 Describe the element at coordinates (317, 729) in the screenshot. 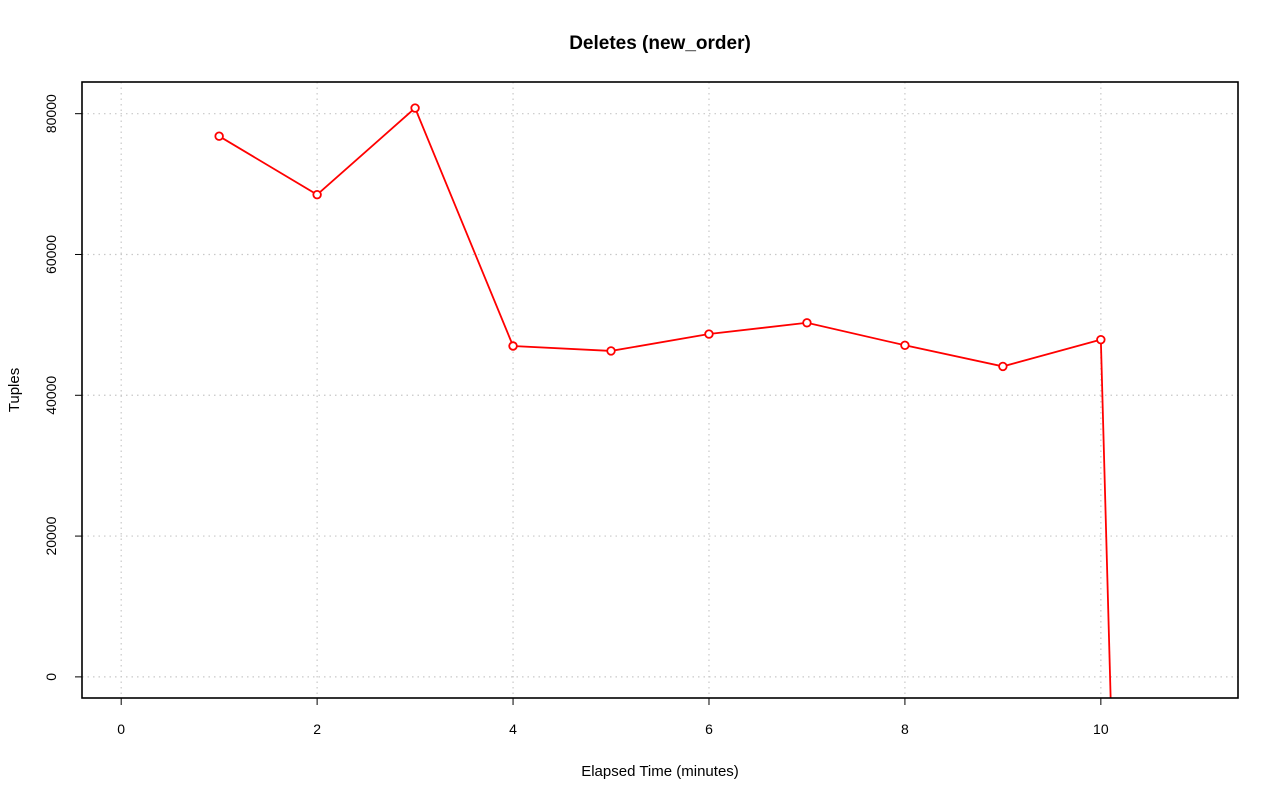

I see `x-tick-label: 2` at that location.